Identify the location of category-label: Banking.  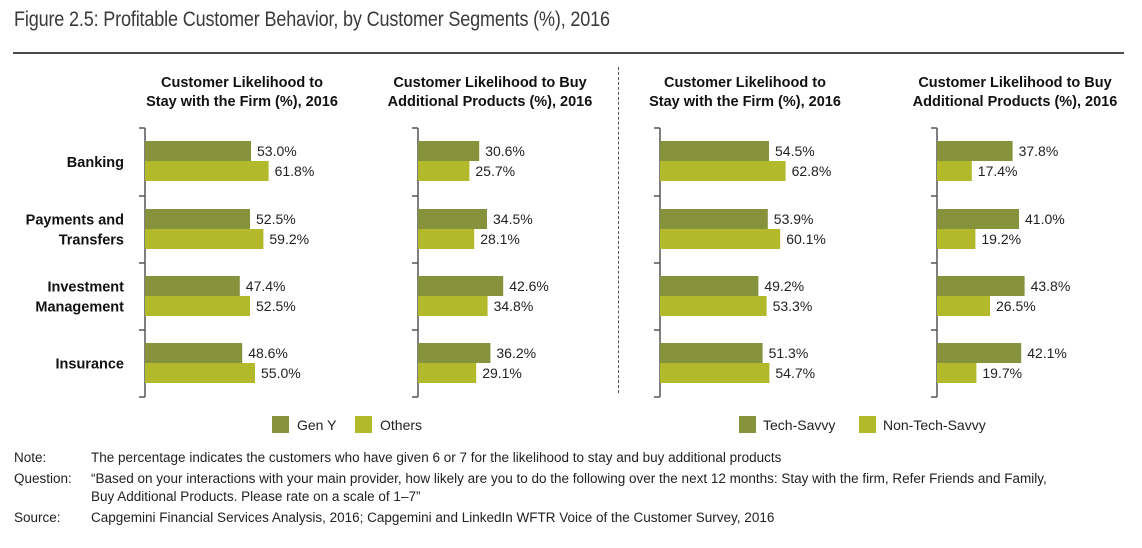
(95, 163).